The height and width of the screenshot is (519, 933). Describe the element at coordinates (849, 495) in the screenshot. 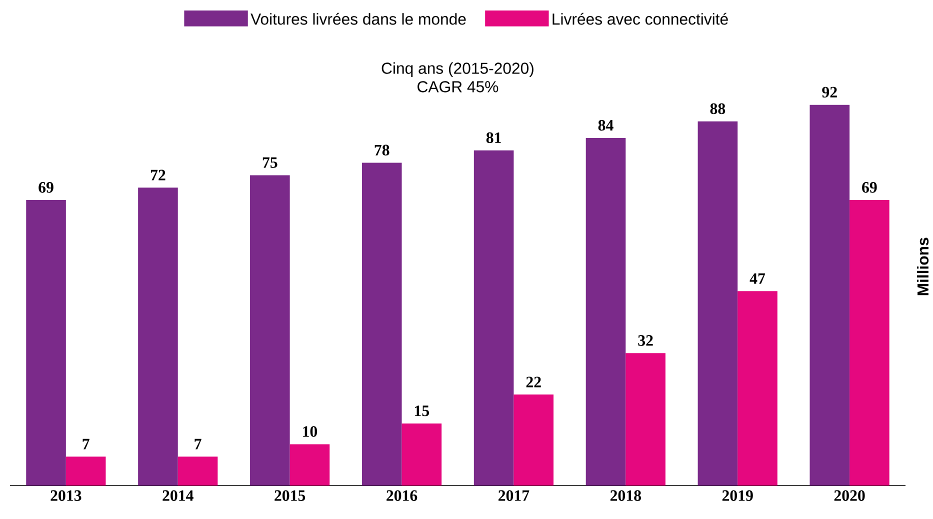

I see `x-tick-label: 2020` at that location.